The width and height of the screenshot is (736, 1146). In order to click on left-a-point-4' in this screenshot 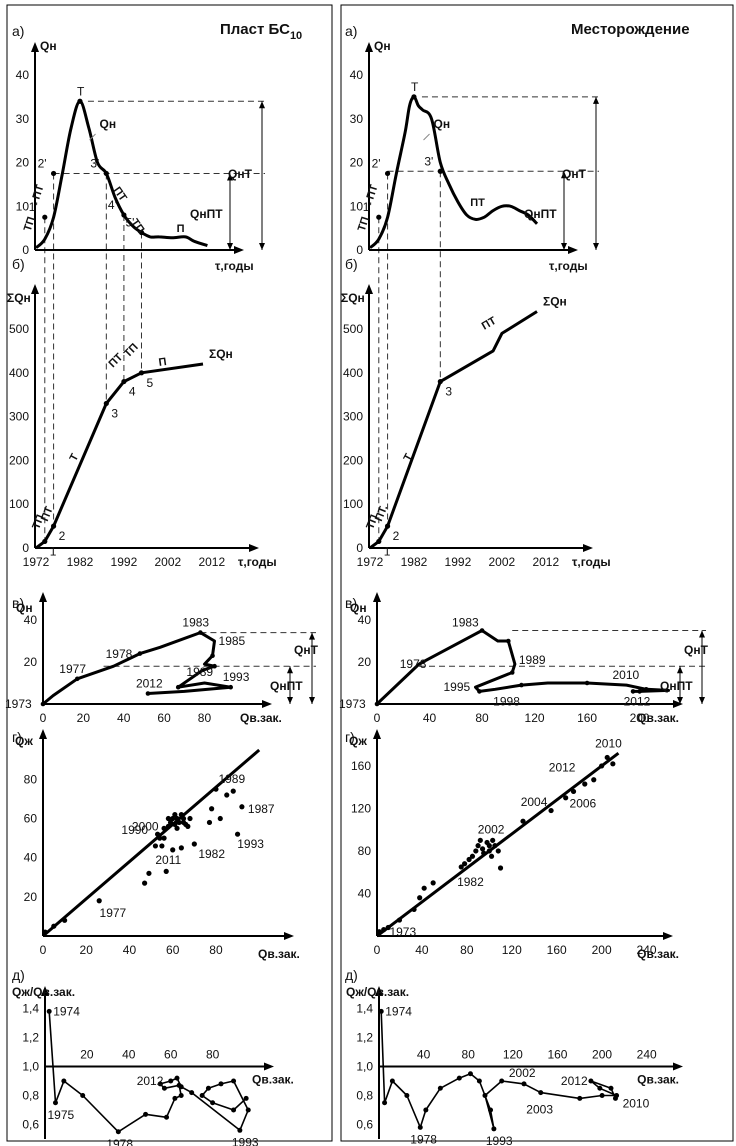, I will do `click(124, 215)`.